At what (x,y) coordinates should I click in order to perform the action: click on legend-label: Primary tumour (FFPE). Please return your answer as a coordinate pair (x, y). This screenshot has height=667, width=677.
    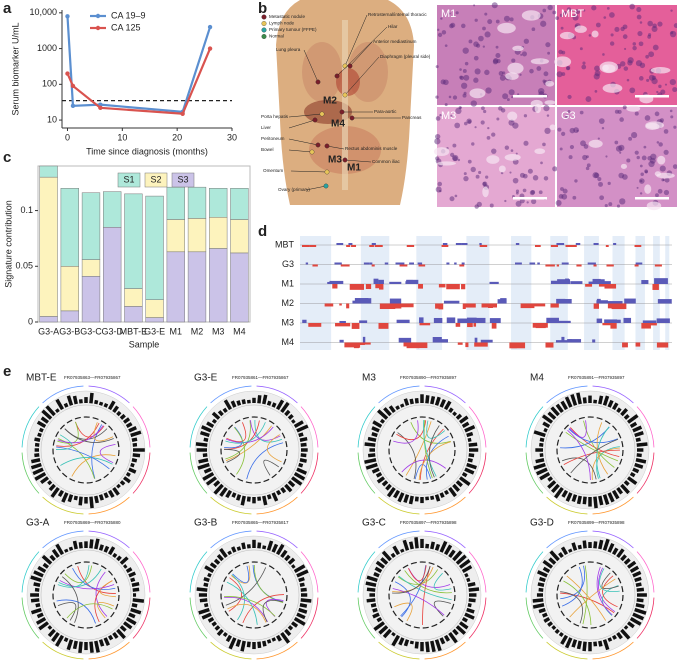
    Looking at the image, I should click on (293, 29).